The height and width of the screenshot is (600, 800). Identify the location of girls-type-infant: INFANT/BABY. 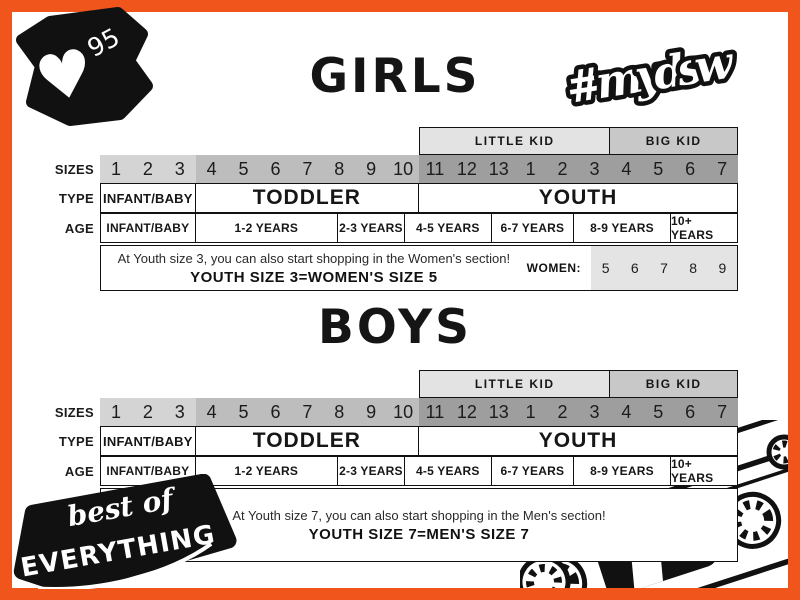
(148, 198).